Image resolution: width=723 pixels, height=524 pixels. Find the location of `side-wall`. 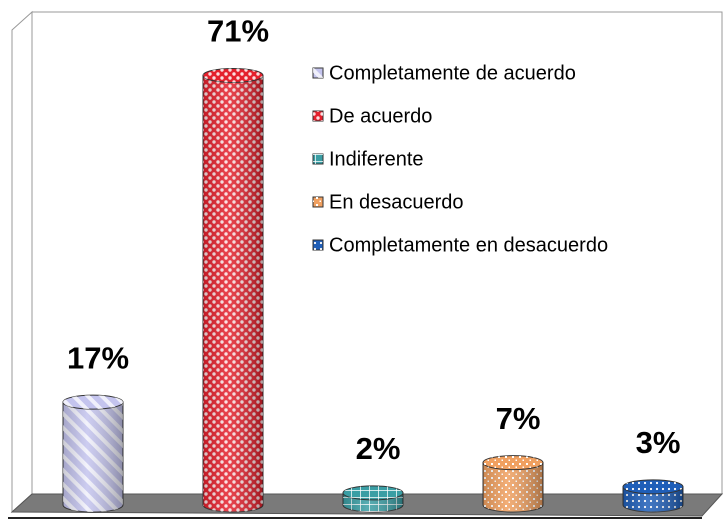

side-wall is located at coordinates (22, 262).